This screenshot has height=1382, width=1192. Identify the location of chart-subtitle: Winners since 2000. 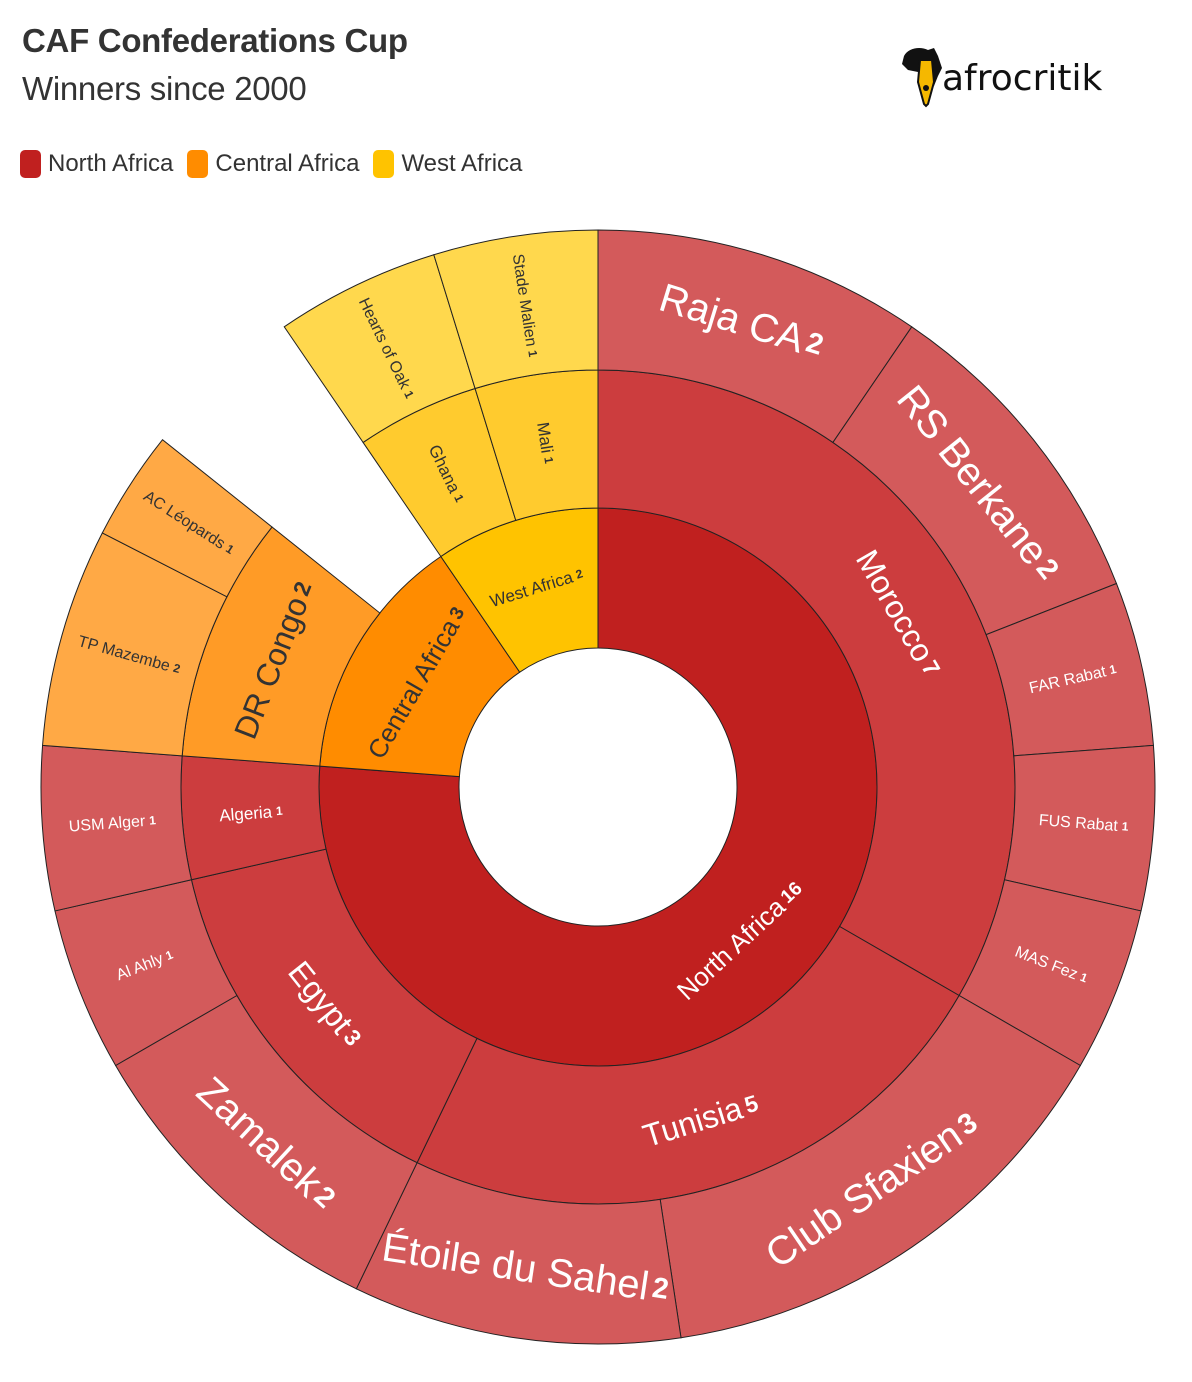
(164, 88).